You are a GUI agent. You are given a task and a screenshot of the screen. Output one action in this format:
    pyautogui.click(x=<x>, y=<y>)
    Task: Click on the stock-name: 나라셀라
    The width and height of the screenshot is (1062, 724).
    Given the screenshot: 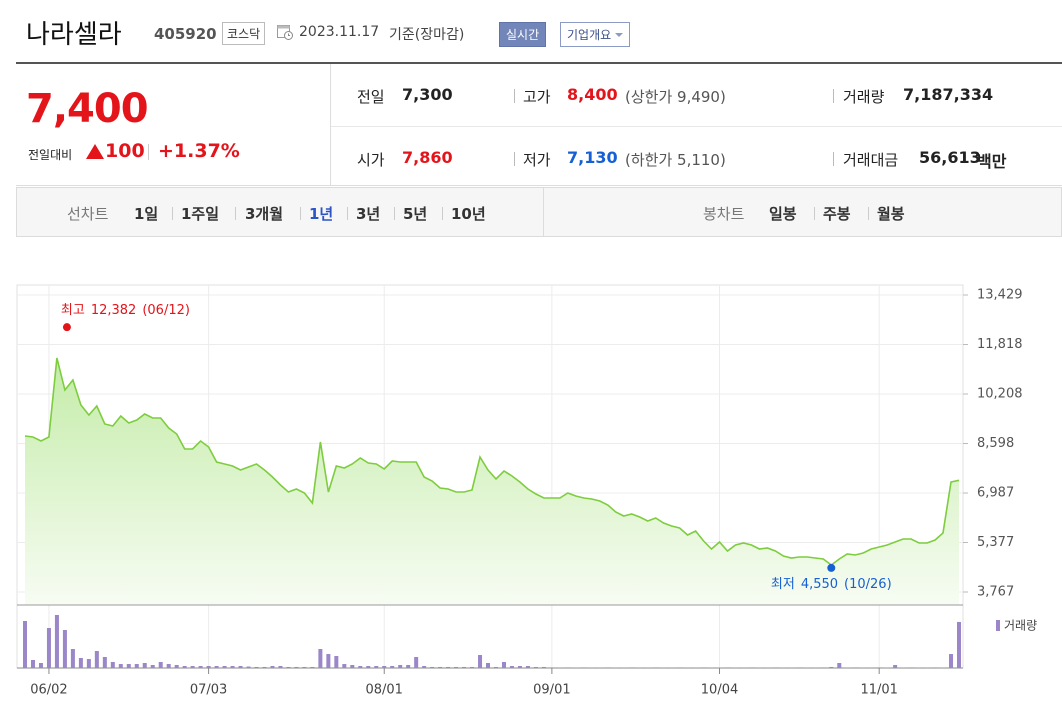 What is the action you would take?
    pyautogui.click(x=74, y=35)
    